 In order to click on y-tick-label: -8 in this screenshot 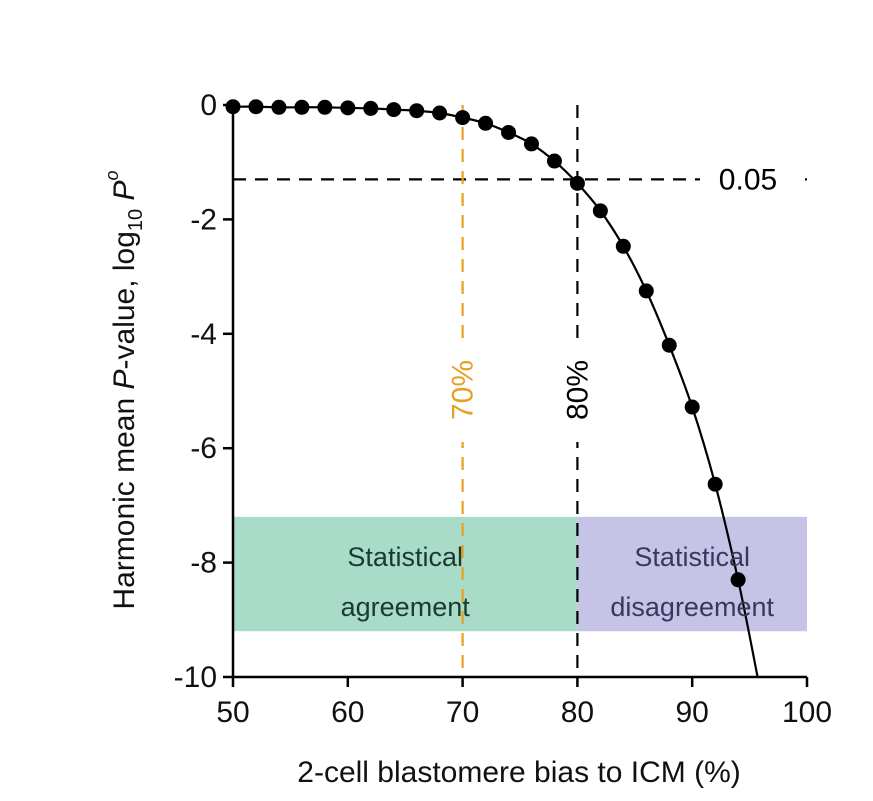, I will do `click(203, 563)`.